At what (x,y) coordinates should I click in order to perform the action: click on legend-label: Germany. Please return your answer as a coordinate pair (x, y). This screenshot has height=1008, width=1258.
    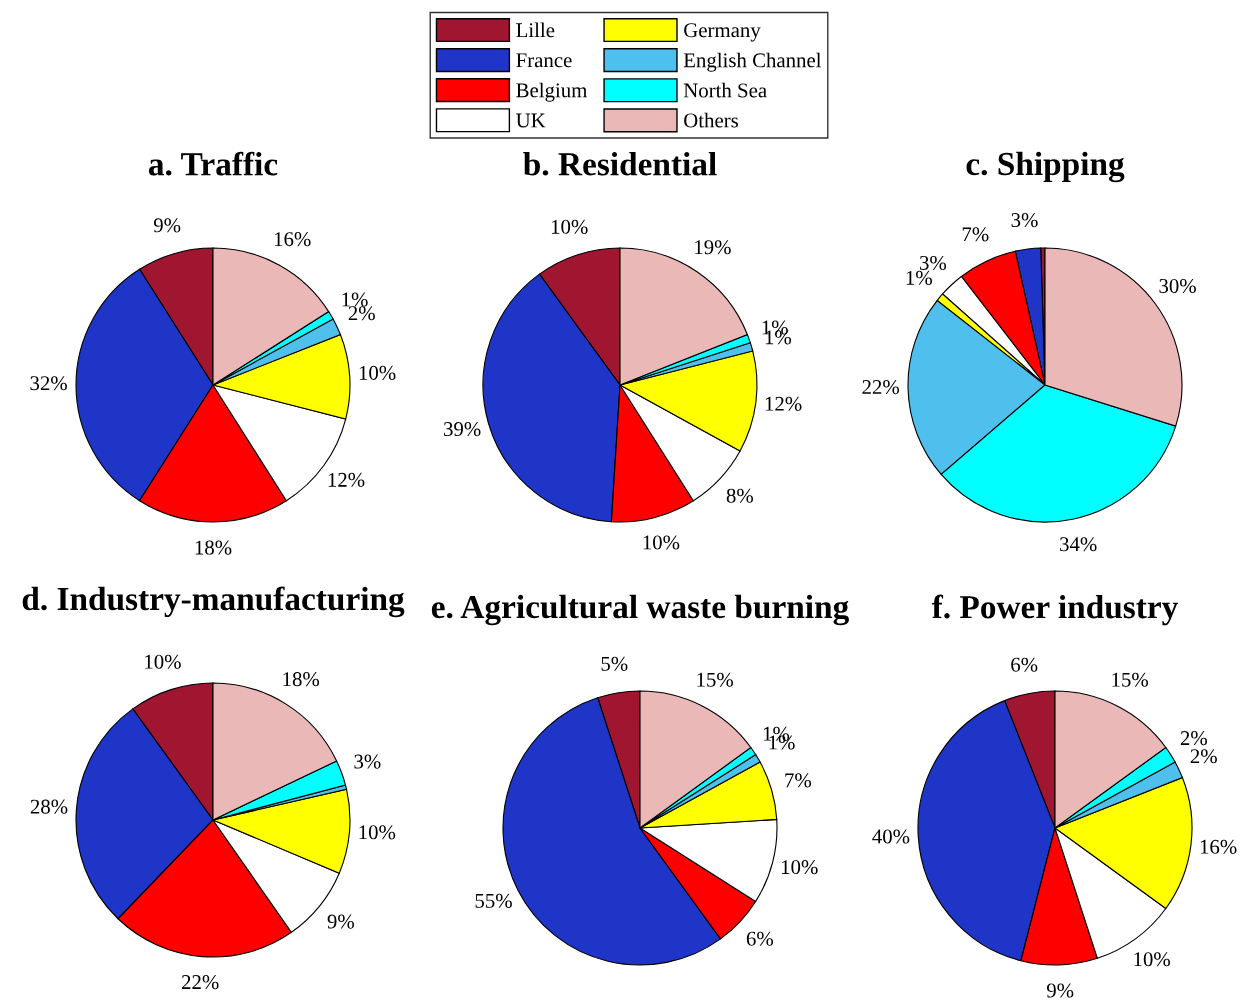
    Looking at the image, I should click on (722, 32).